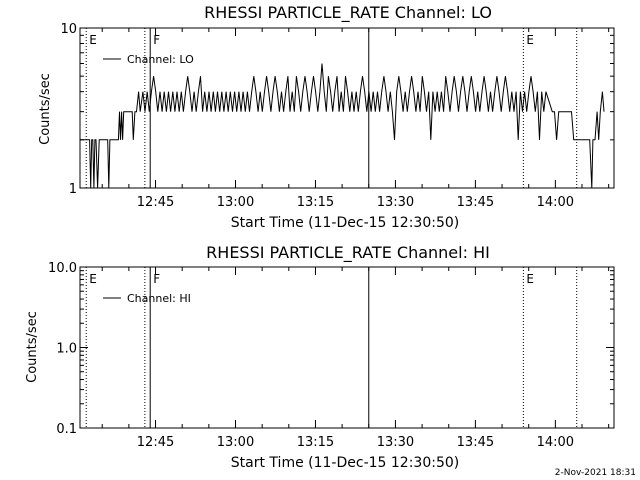 This screenshot has height=480, width=640. I want to click on y-tick-label: 1.0, so click(66, 349).